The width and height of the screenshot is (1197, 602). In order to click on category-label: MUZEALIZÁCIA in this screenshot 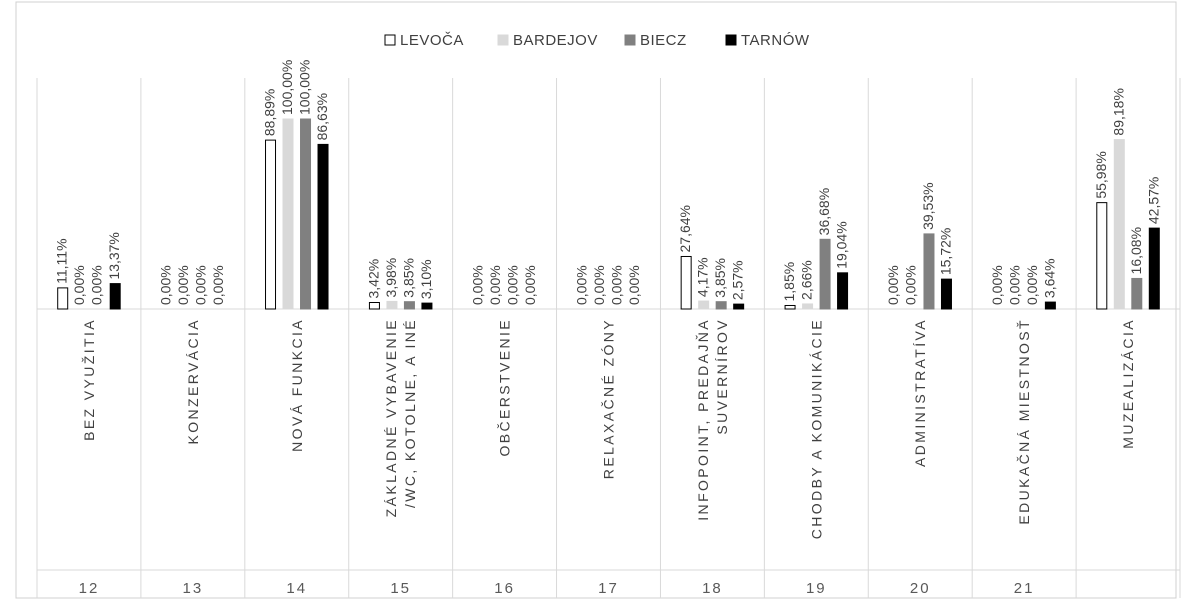, I will do `click(1128, 383)`.